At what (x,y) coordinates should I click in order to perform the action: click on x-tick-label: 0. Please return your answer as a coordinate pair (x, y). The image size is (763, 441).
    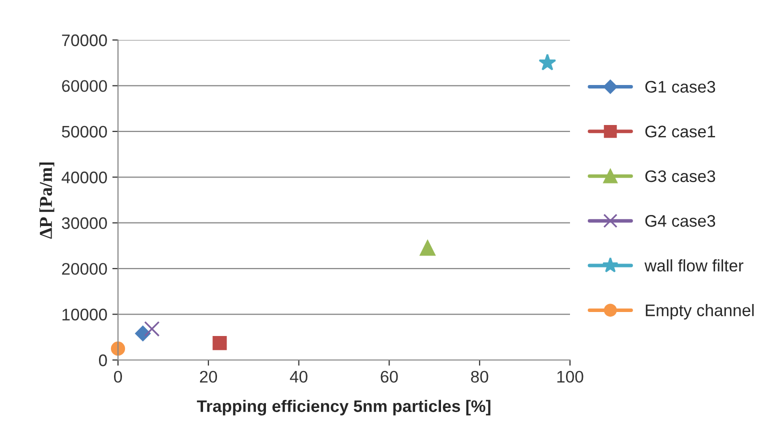
    Looking at the image, I should click on (118, 376).